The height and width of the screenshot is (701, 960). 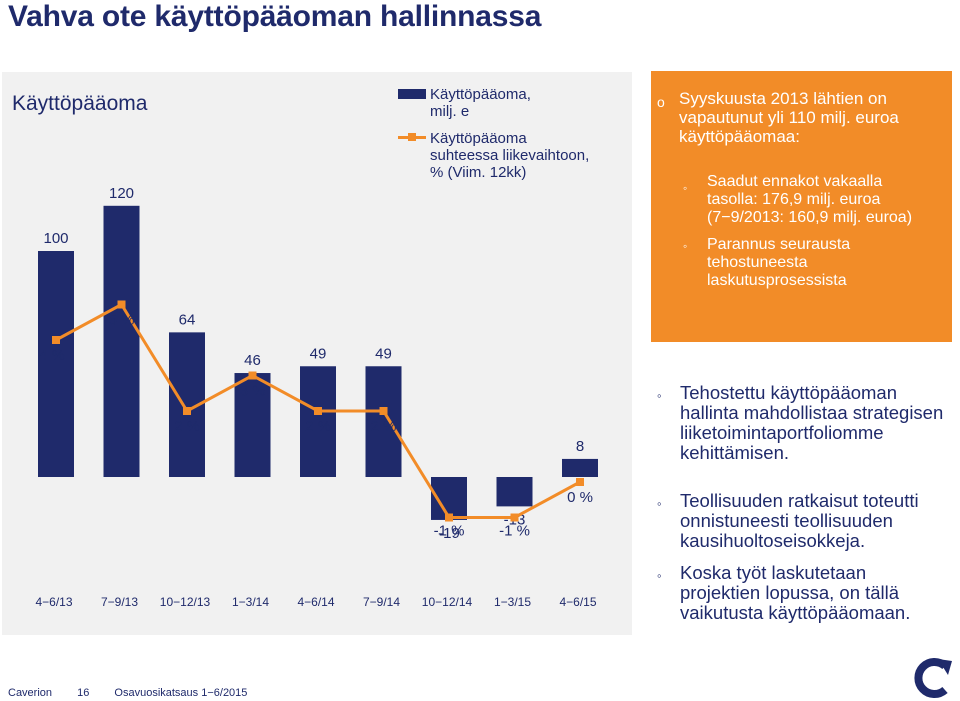 I want to click on line-value-label-2: 2 %, so click(x=187, y=426).